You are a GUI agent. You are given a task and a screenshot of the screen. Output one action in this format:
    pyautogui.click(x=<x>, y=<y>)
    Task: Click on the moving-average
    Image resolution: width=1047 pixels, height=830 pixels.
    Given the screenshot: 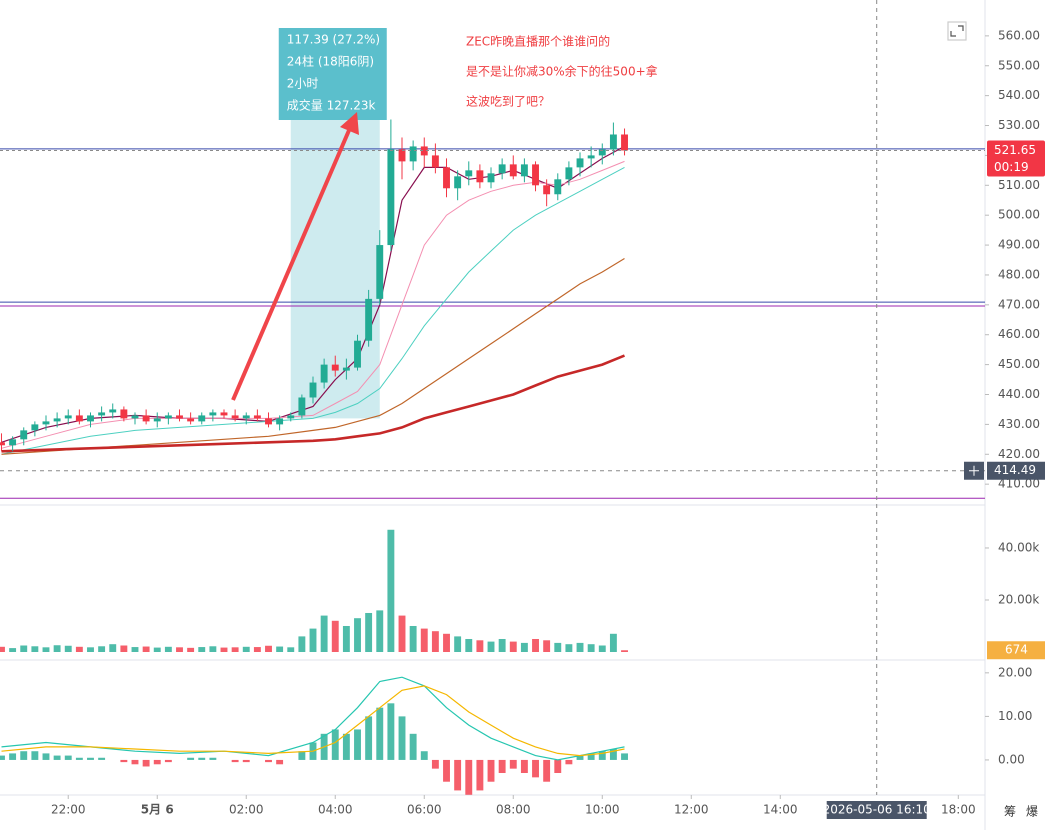 What is the action you would take?
    pyautogui.click(x=313, y=356)
    